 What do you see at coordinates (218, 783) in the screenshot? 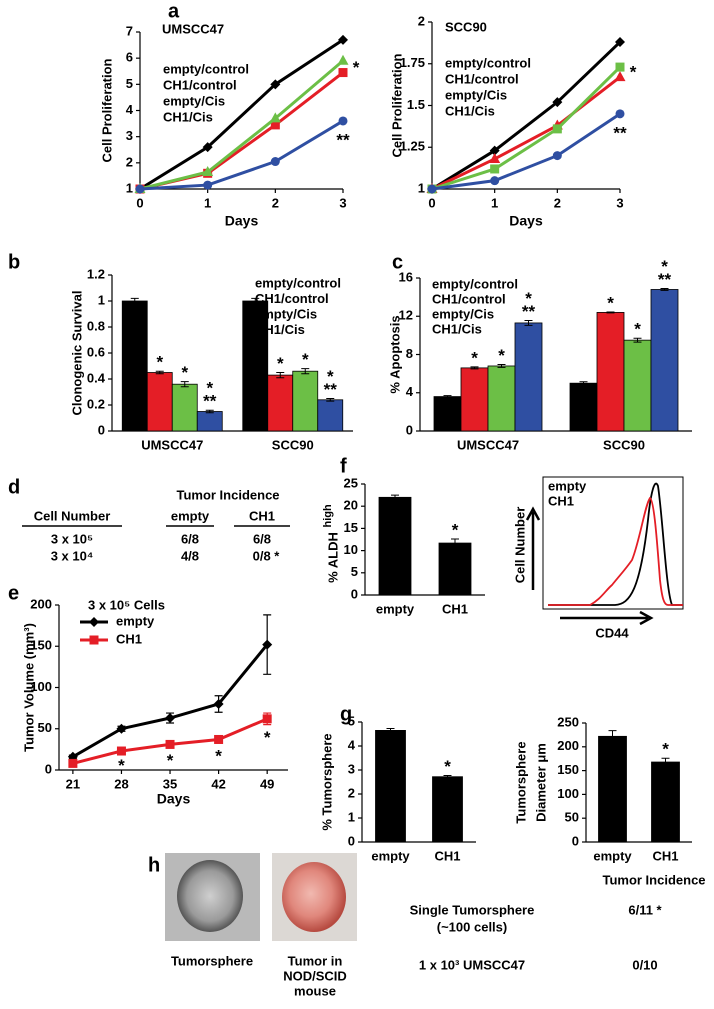
I see `x-tick-label: 42` at bounding box center [218, 783].